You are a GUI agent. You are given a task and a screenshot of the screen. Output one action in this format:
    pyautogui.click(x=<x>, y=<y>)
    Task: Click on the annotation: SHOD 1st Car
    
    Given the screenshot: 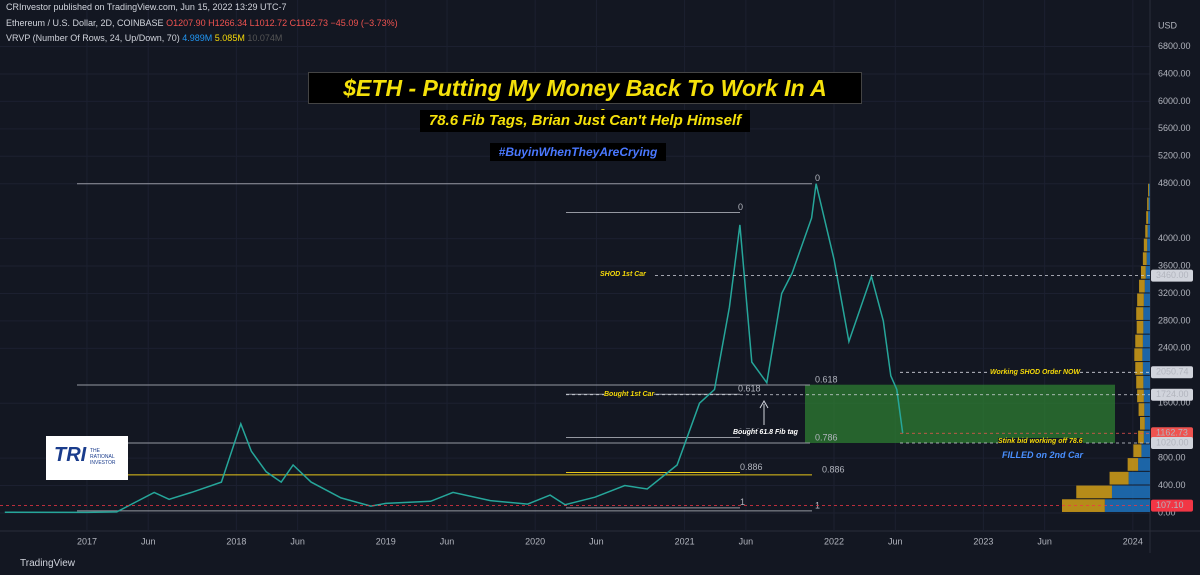 What is the action you would take?
    pyautogui.click(x=623, y=274)
    